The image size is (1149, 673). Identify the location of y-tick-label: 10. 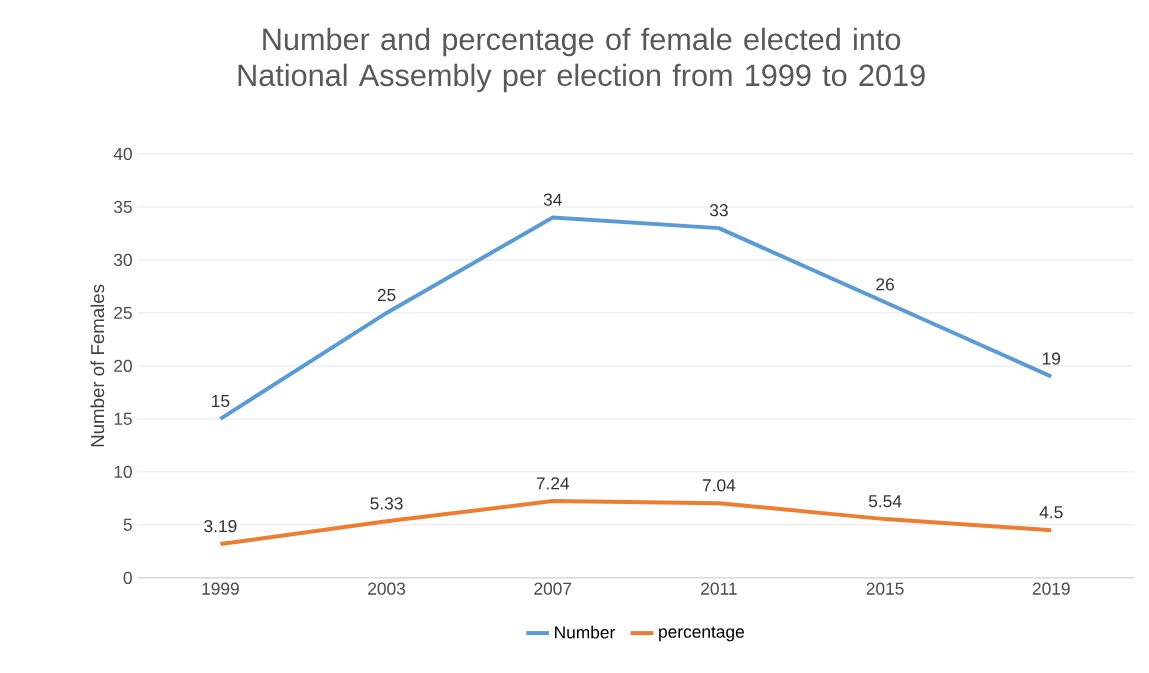
(123, 471).